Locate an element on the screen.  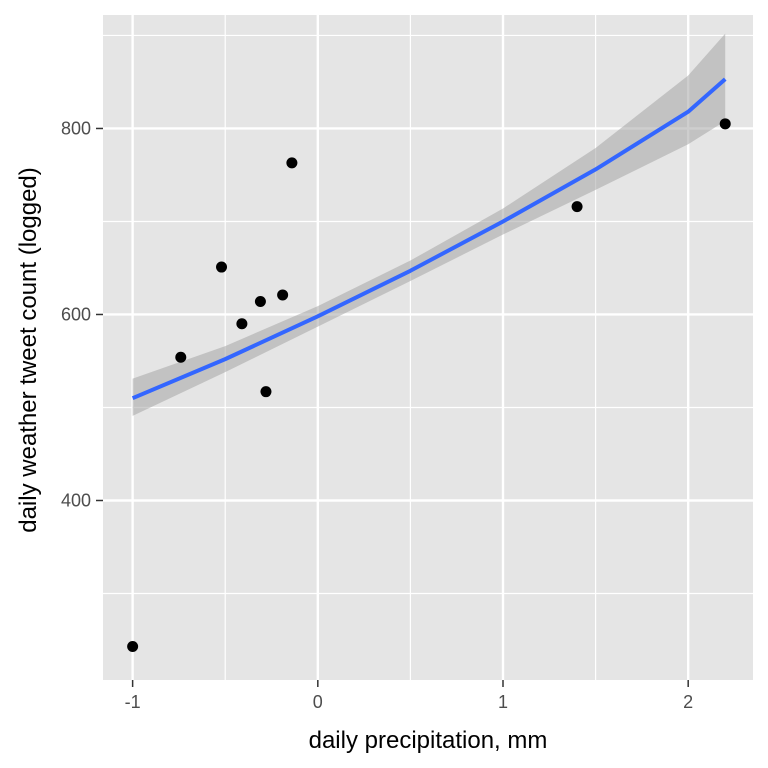
x-tick-label: 1 is located at coordinates (503, 702).